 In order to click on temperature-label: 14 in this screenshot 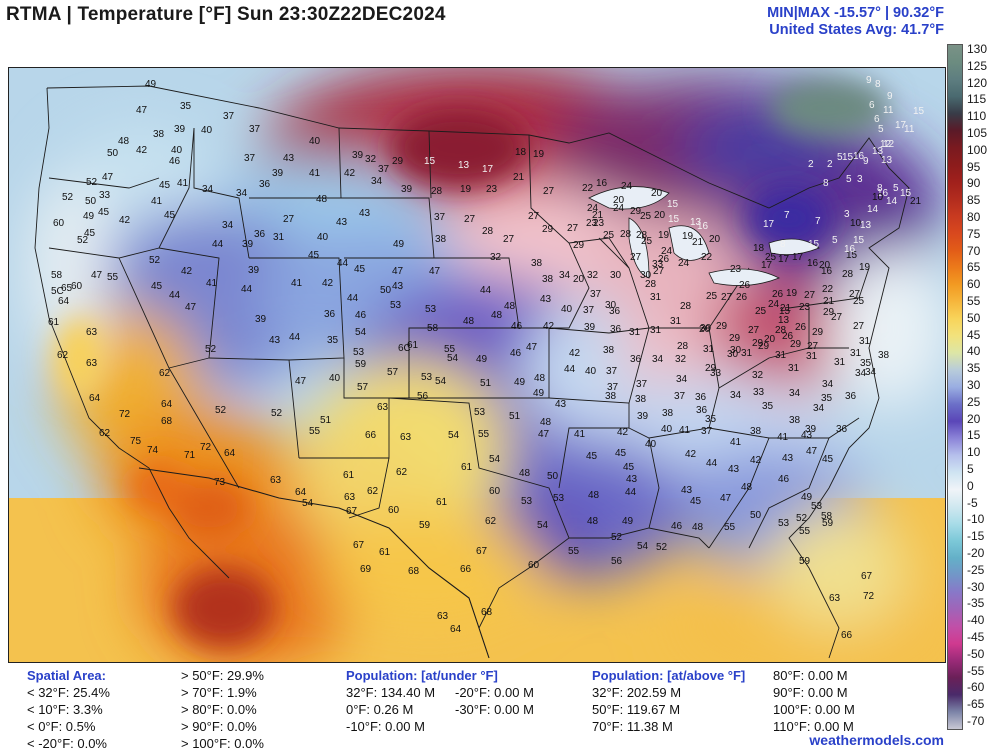, I will do `click(892, 201)`.